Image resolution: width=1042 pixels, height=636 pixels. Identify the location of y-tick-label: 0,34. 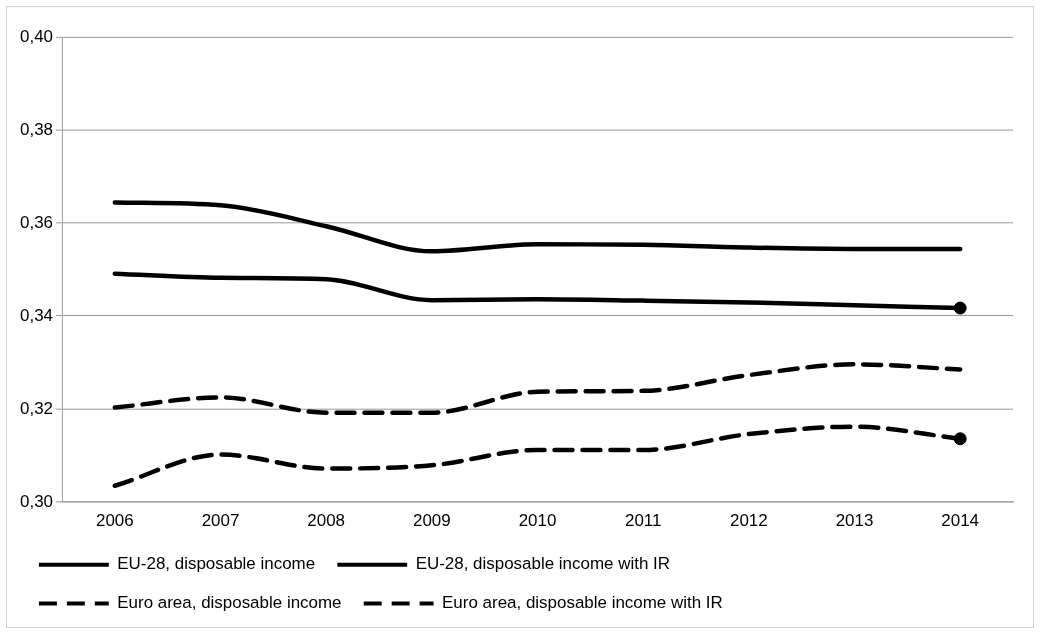
(36, 315).